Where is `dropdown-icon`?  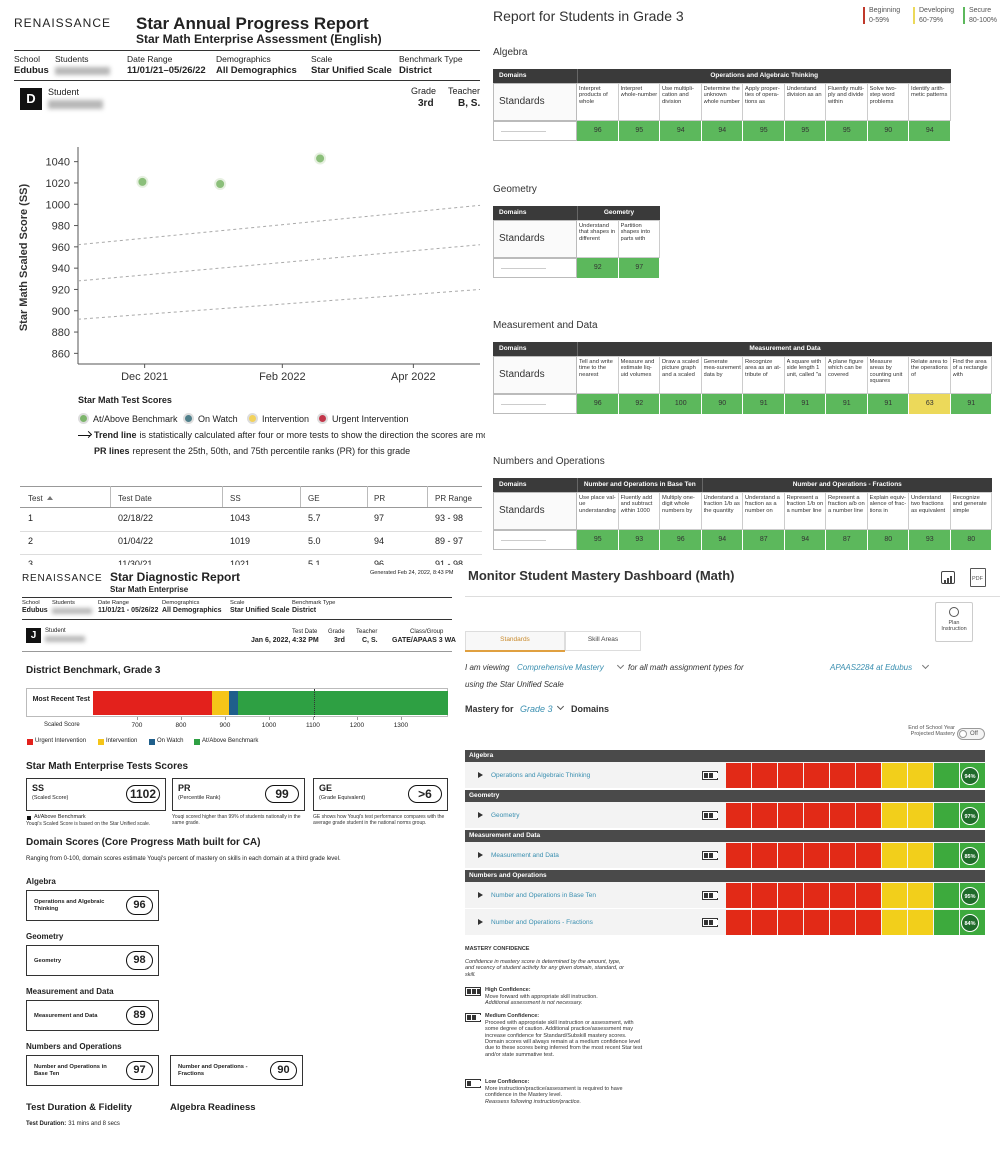
dropdown-icon is located at coordinates (620, 665).